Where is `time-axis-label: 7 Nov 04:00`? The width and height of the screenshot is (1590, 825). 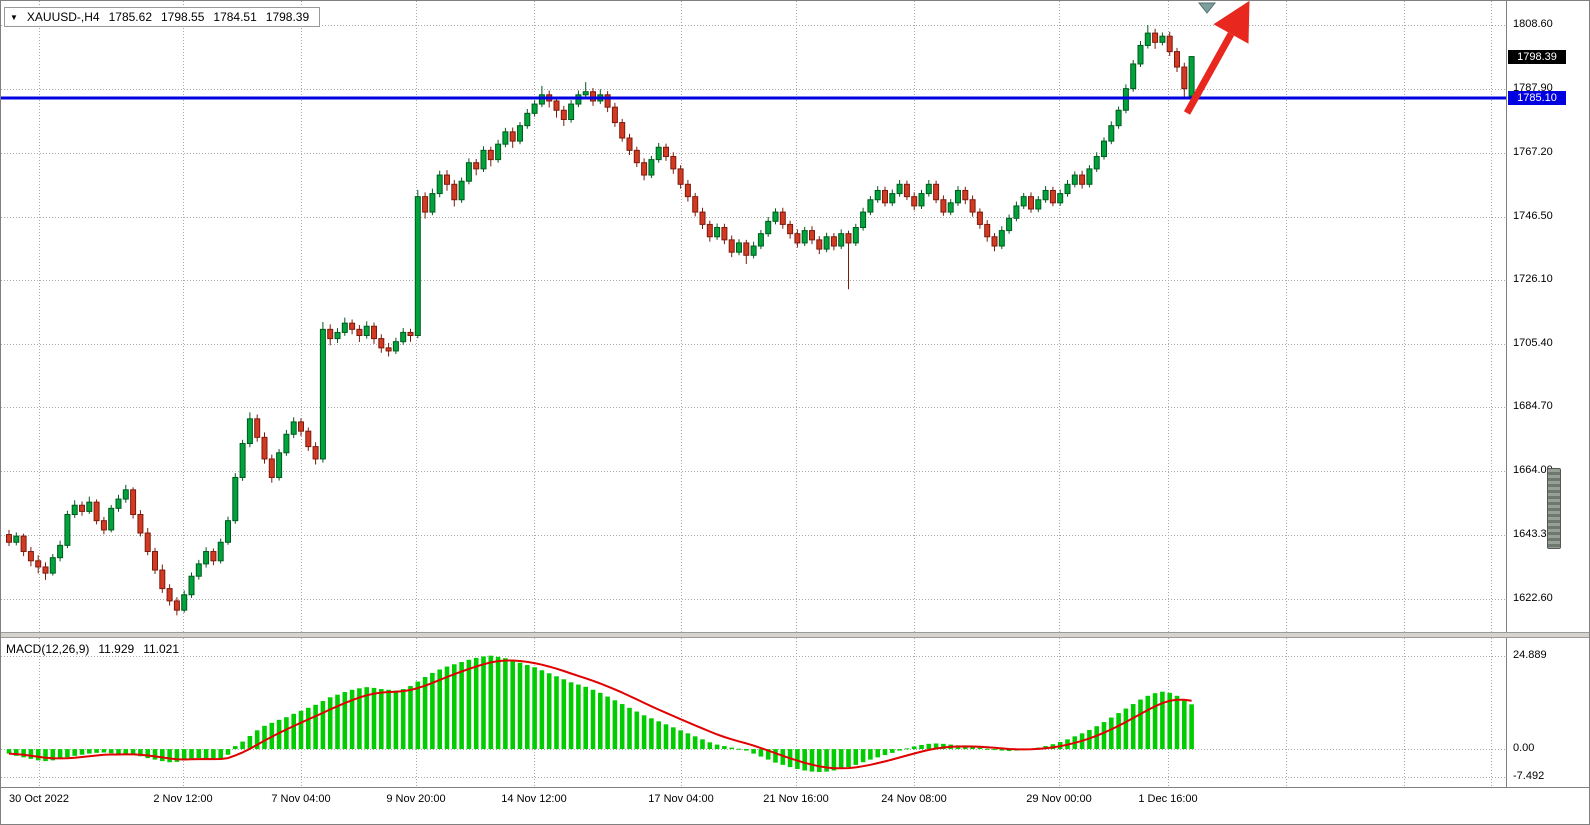
time-axis-label: 7 Nov 04:00 is located at coordinates (301, 799).